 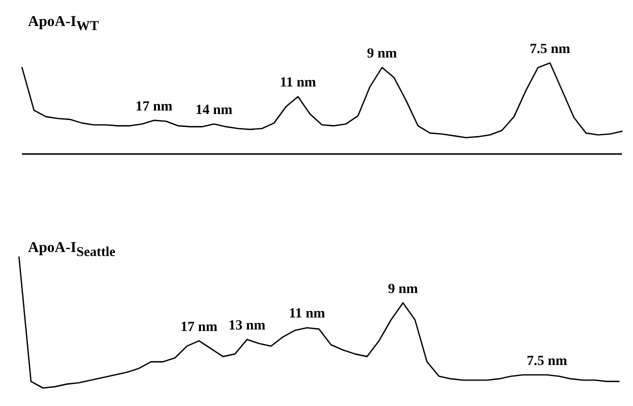 What do you see at coordinates (247, 326) in the screenshot?
I see `annotation: 13 nm` at bounding box center [247, 326].